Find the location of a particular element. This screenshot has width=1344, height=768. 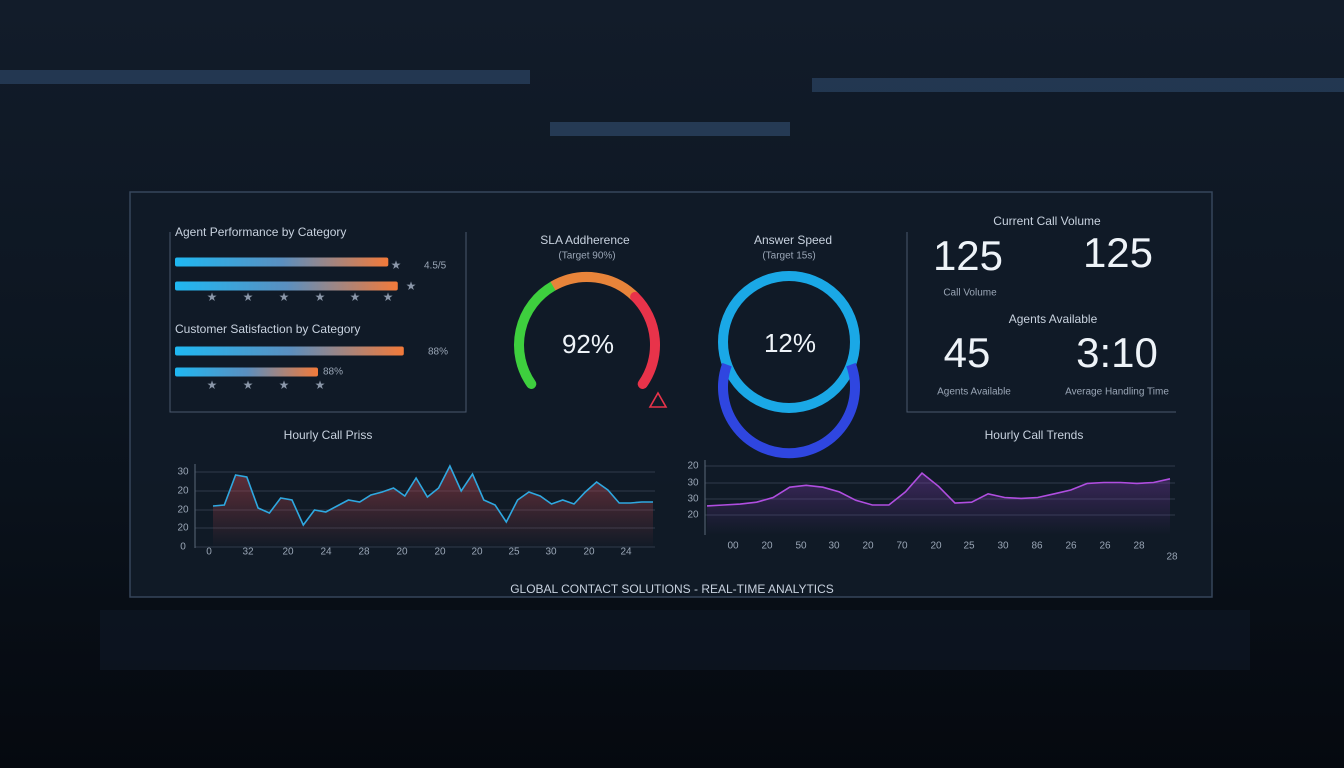

gauge-value: 92% is located at coordinates (588, 344).